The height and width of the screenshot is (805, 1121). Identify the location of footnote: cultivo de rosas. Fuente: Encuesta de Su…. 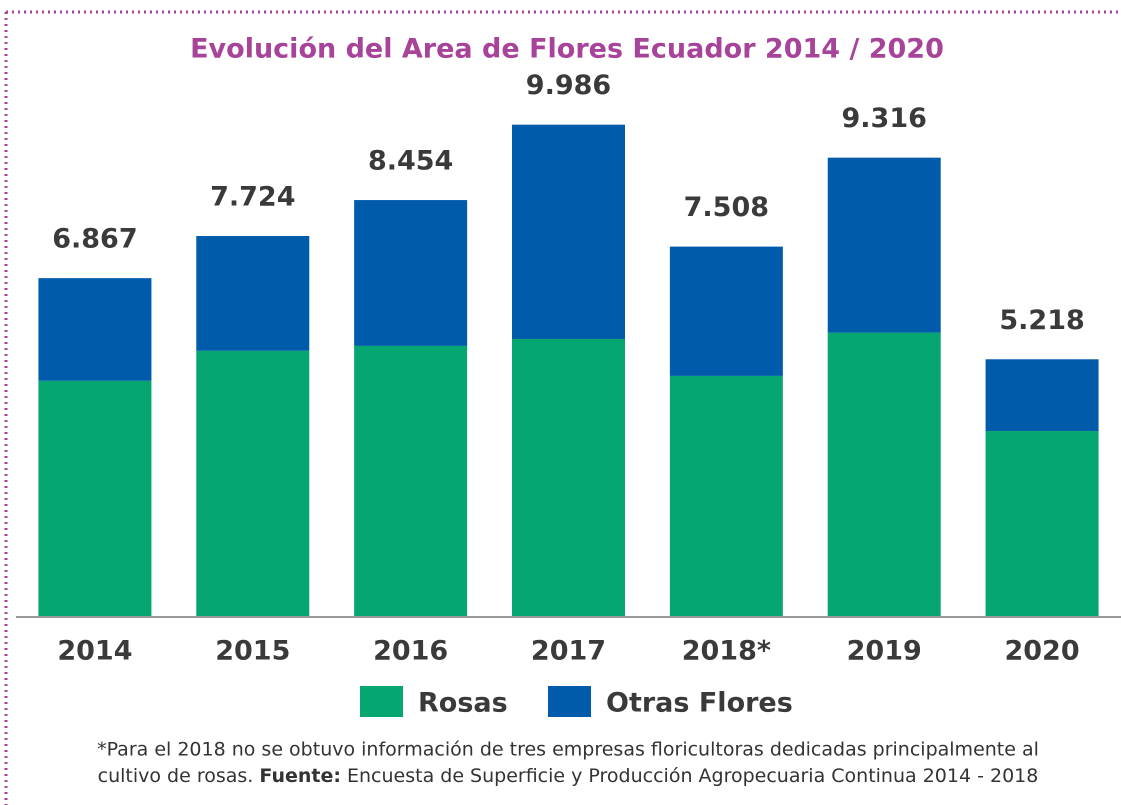
(568, 776).